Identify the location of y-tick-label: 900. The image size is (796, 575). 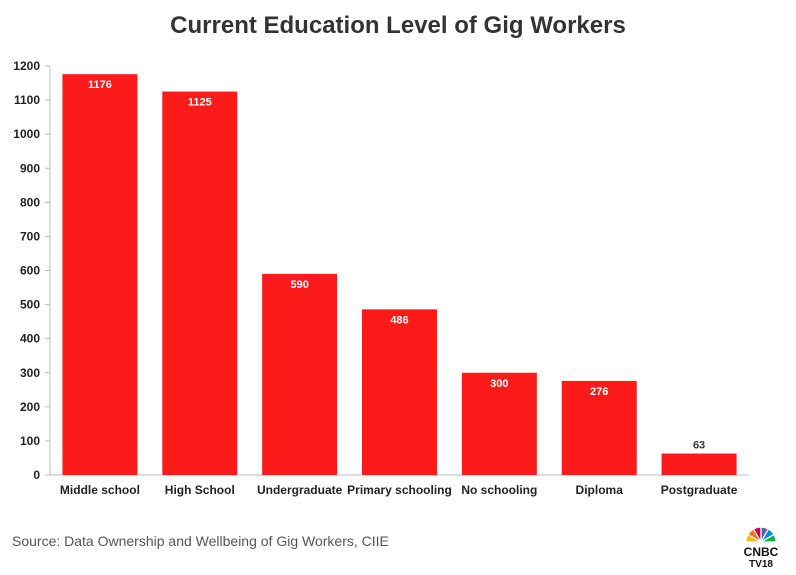
(30, 168).